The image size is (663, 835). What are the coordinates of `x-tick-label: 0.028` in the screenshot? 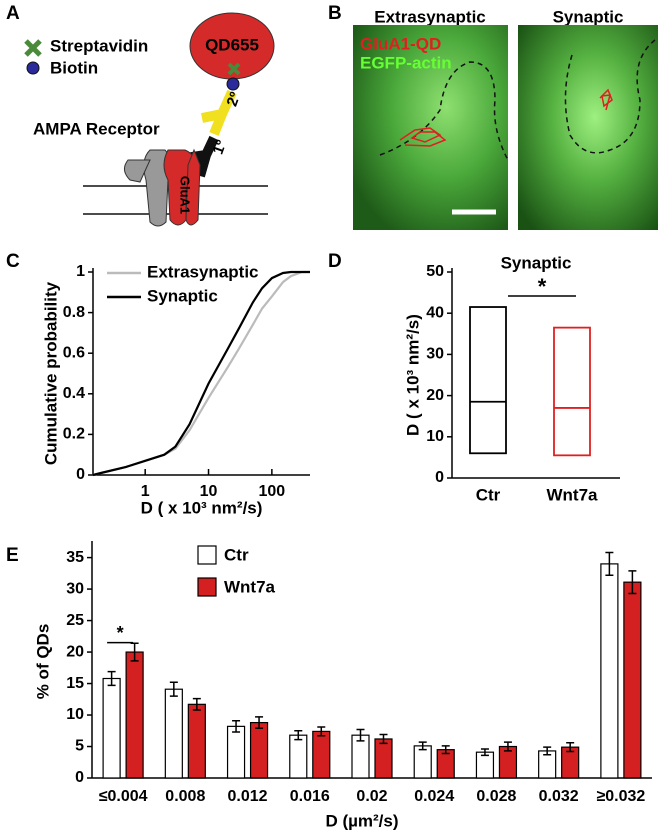 It's located at (496, 796).